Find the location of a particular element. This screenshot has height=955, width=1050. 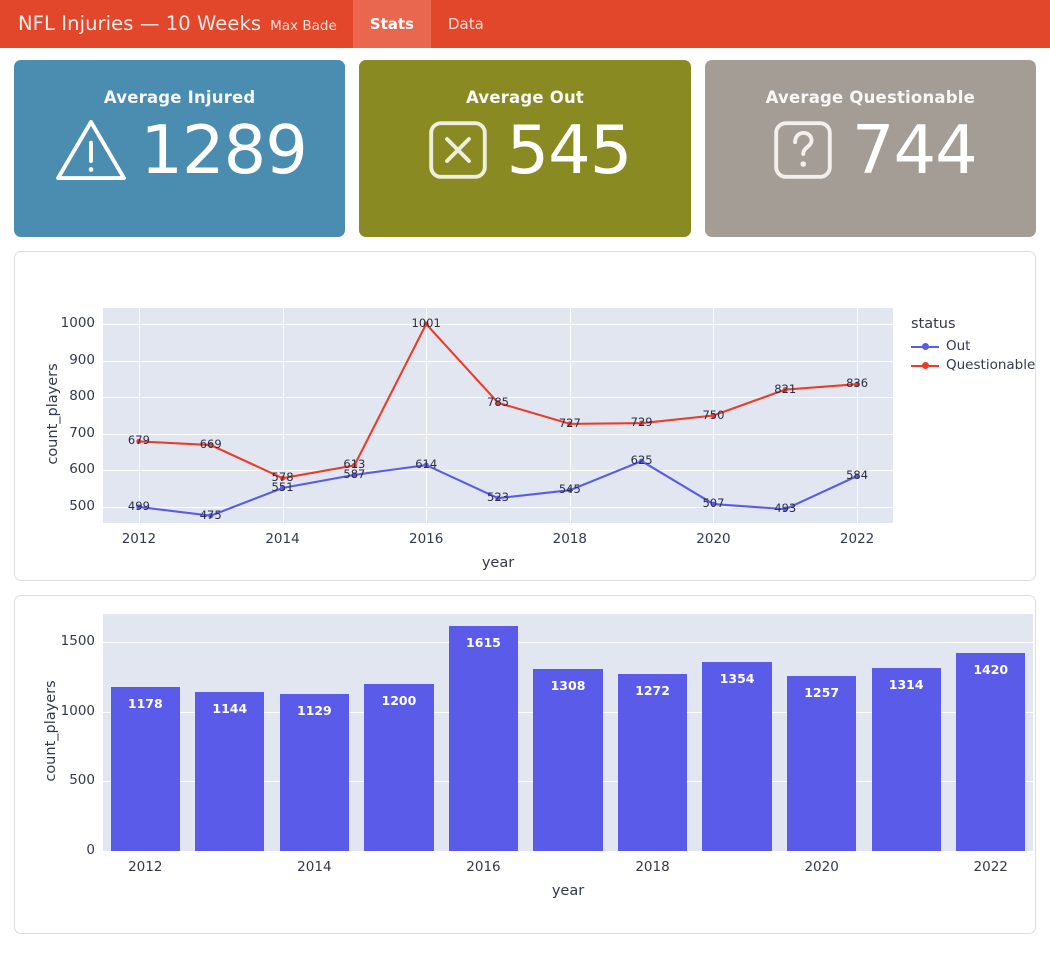

valuebox-body: 1289 is located at coordinates (179, 150).